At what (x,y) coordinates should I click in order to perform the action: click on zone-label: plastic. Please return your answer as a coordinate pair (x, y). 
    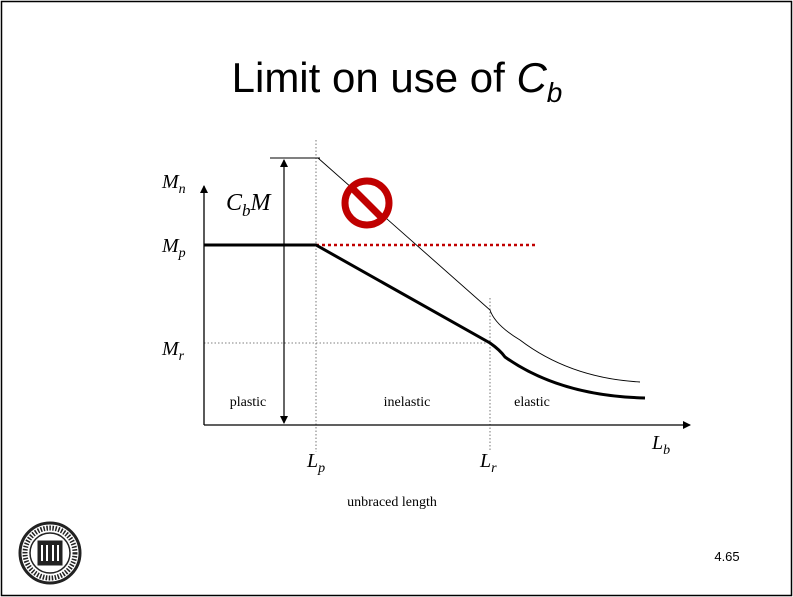
    Looking at the image, I should click on (248, 402).